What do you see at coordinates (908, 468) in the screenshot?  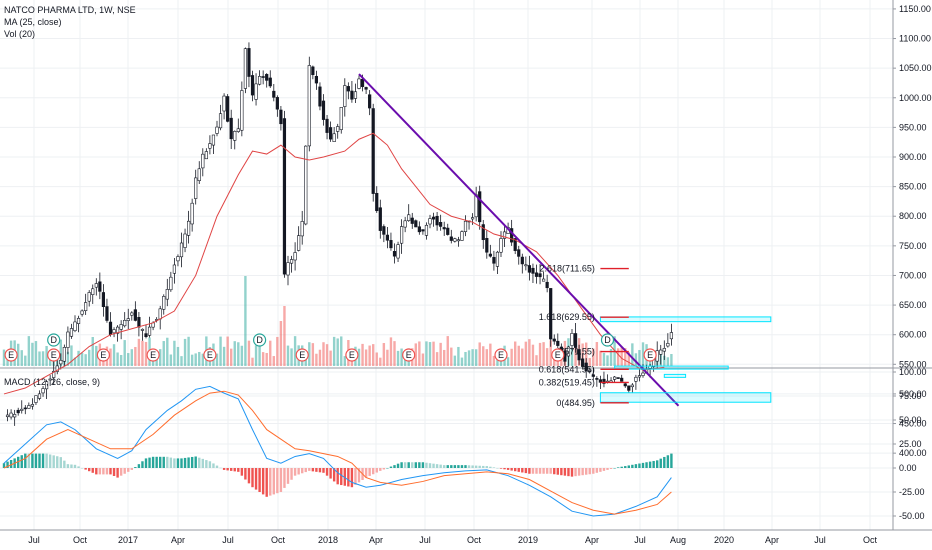 I see `macd-tick-label: 0.00` at bounding box center [908, 468].